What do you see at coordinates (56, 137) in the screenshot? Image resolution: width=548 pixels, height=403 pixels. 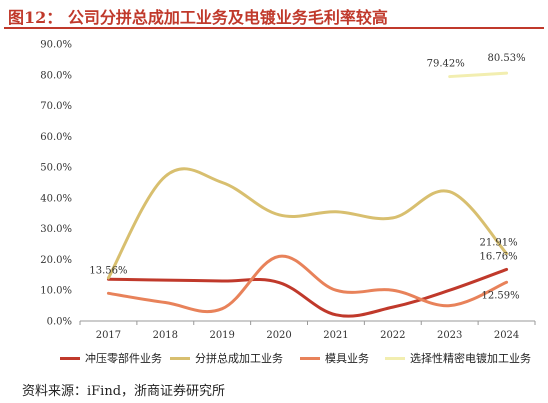 I see `y-tick-label: 60.0%` at bounding box center [56, 137].